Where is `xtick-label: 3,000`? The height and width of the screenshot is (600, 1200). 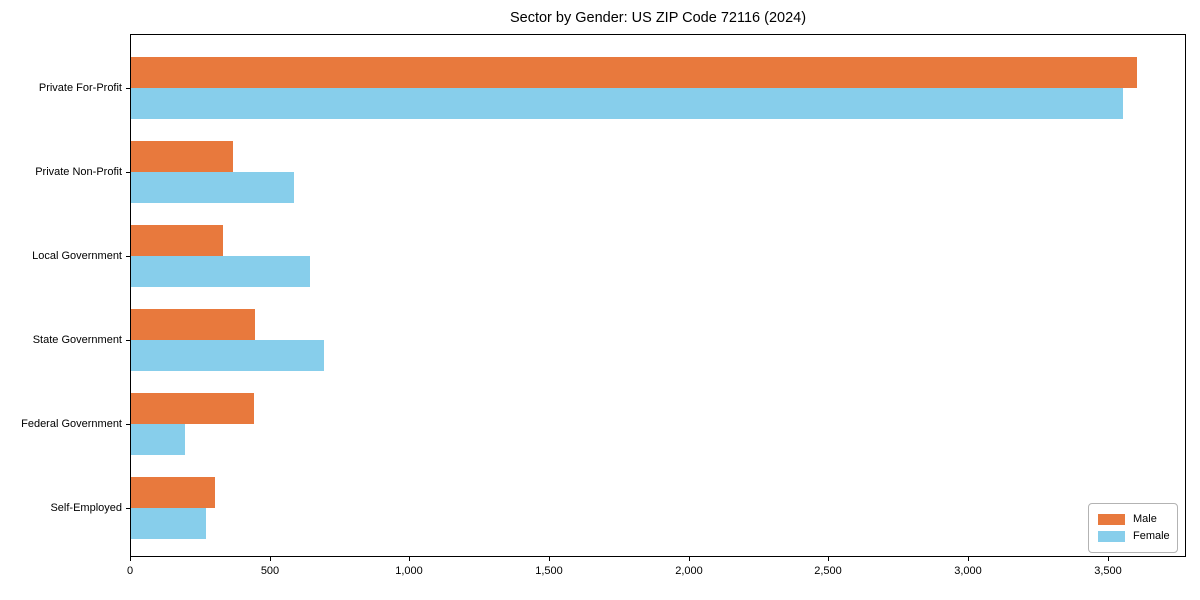 xtick-label: 3,000 is located at coordinates (968, 571).